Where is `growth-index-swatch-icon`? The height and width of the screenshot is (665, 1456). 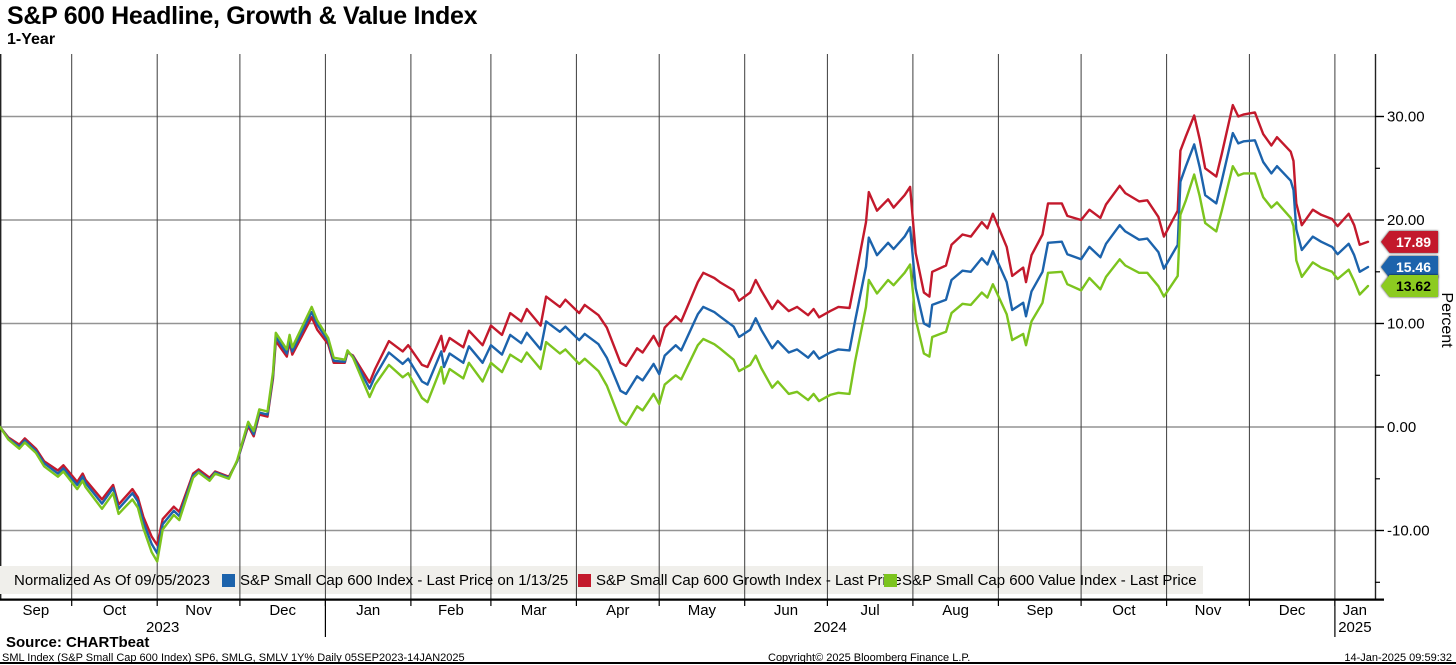
growth-index-swatch-icon is located at coordinates (584, 580).